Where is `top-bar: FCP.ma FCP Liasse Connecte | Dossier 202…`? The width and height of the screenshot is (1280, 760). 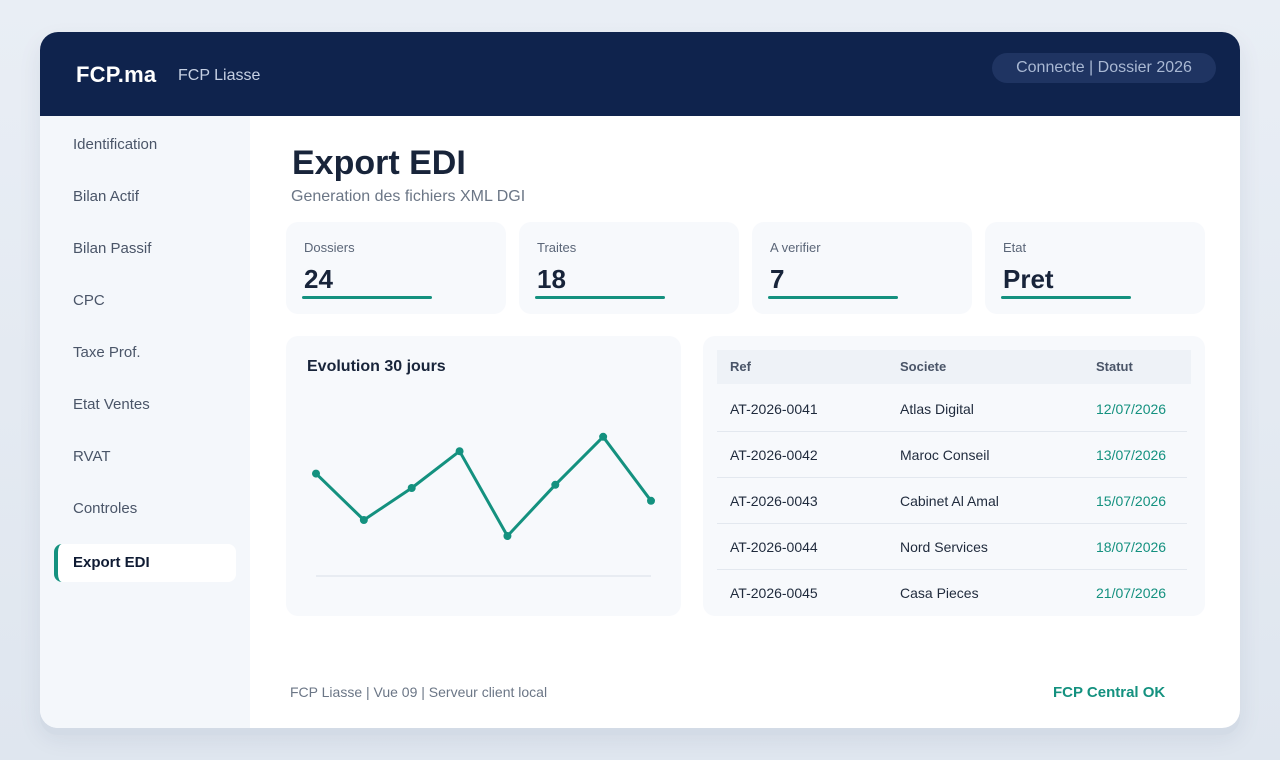 top-bar: FCP.ma FCP Liasse Connecte | Dossier 202… is located at coordinates (640, 74).